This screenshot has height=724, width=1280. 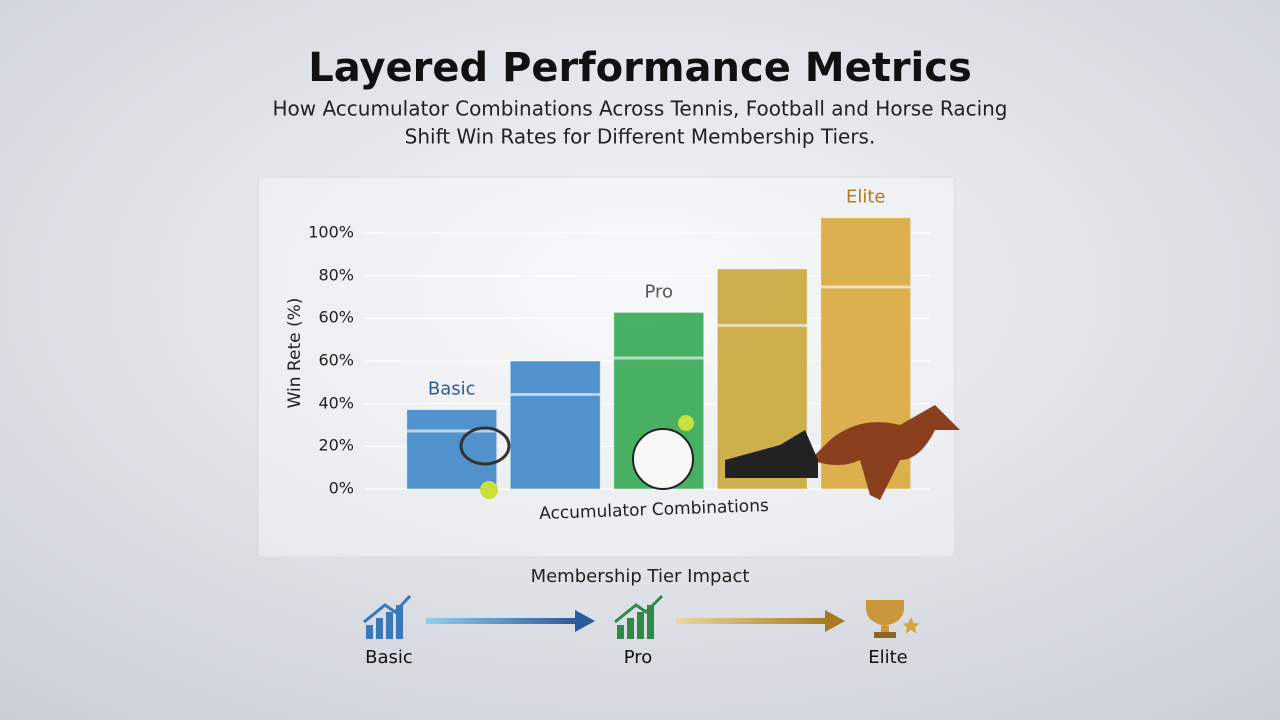 I want to click on y-axis-label: Win Rete (%), so click(x=295, y=353).